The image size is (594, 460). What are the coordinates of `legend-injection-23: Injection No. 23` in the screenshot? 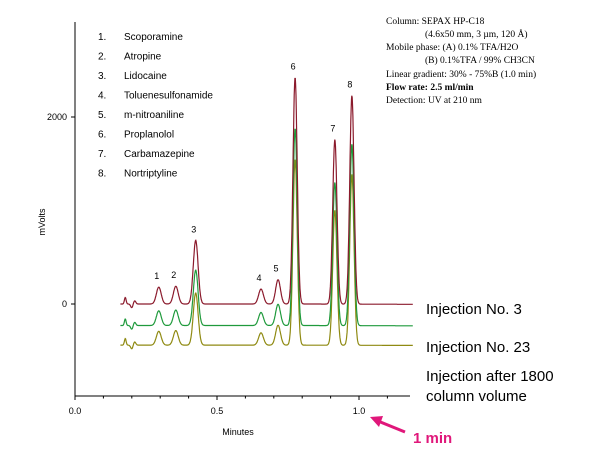 It's located at (478, 347).